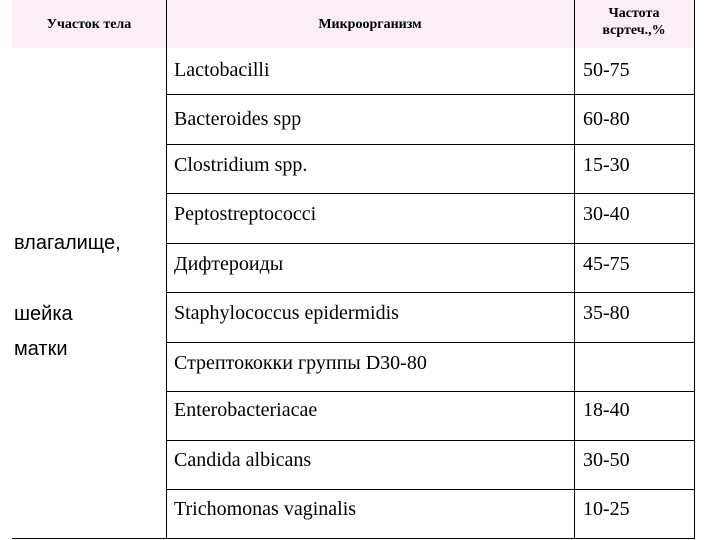  Describe the element at coordinates (606, 214) in the screenshot. I see `frequency-cell: 30-40` at that location.